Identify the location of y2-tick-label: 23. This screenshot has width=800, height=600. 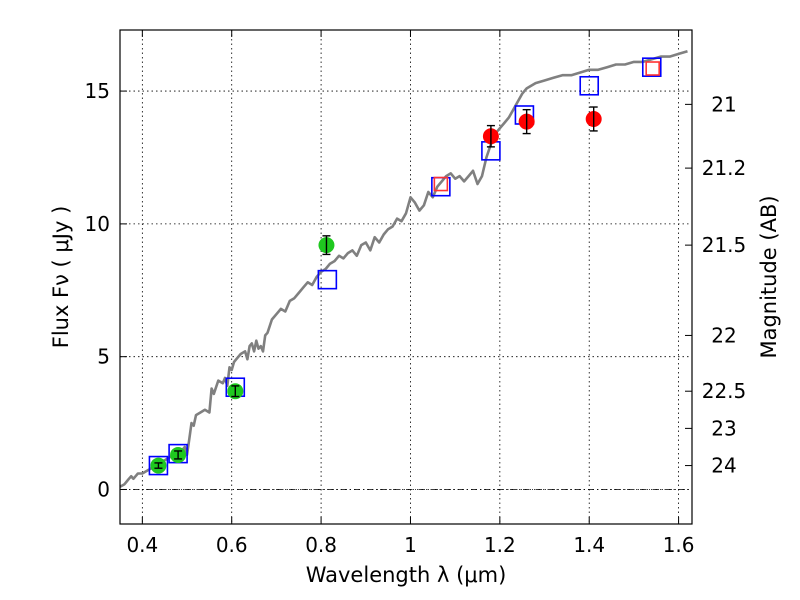
(723, 428).